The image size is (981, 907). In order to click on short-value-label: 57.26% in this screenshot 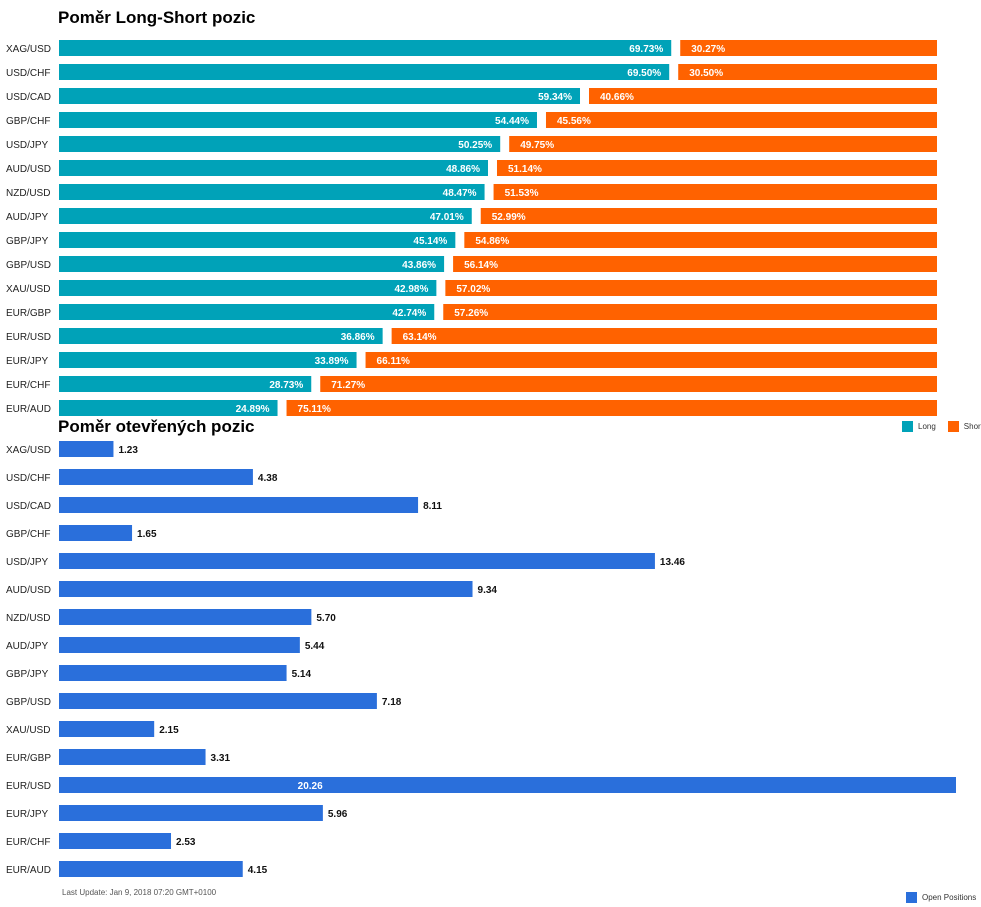, I will do `click(471, 313)`.